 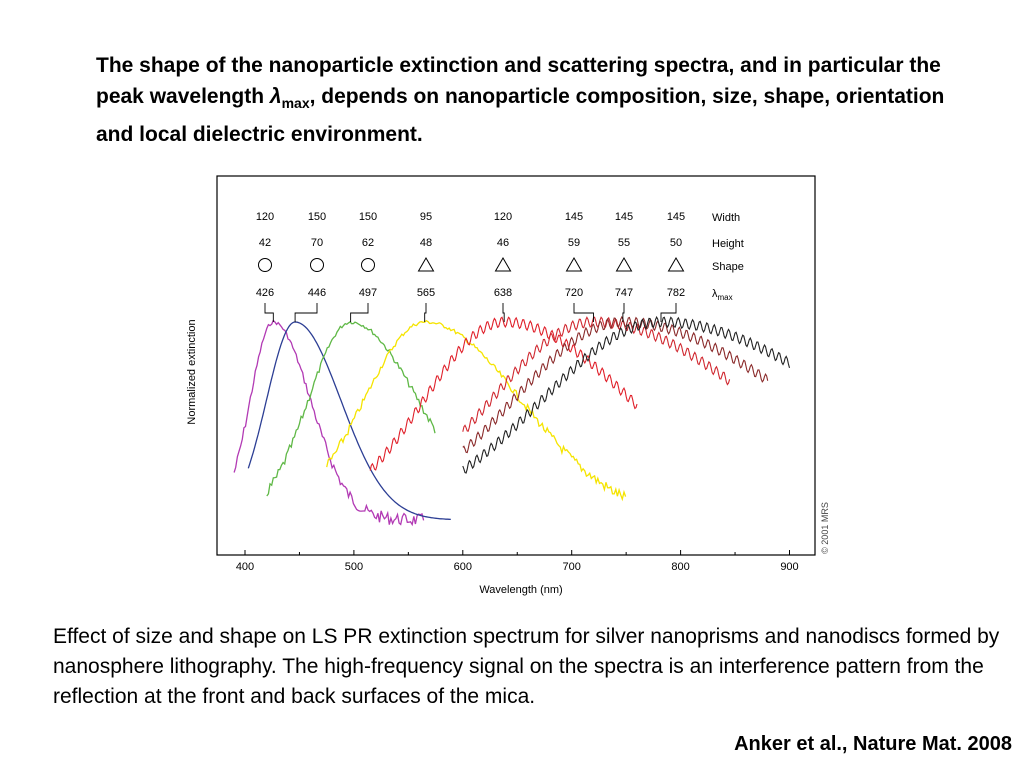 I want to click on lambda-max-value-4: 638, so click(x=503, y=293).